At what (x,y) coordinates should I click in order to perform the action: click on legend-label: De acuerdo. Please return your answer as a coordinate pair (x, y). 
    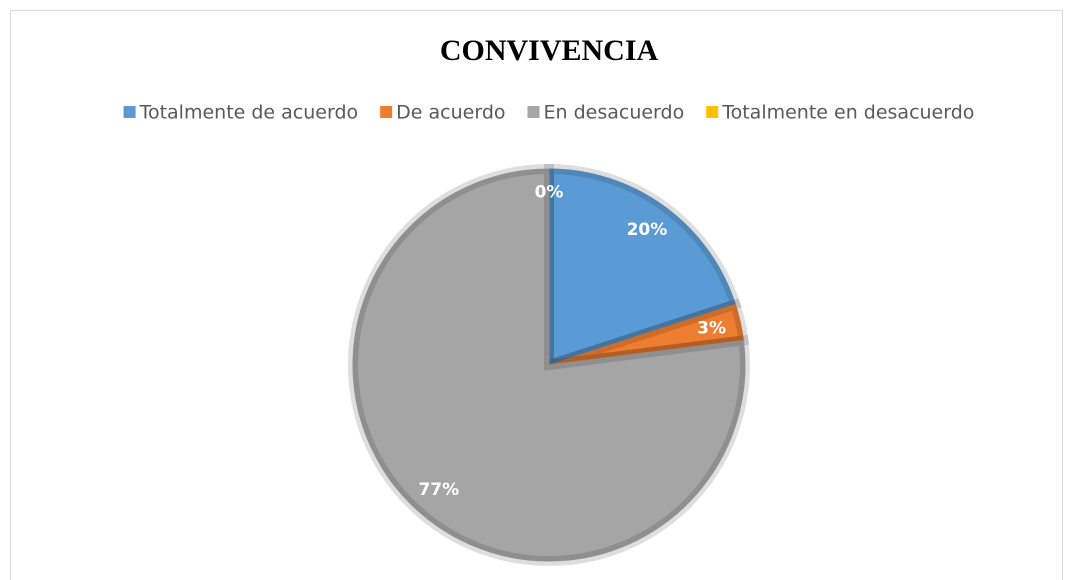
    Looking at the image, I should click on (450, 113).